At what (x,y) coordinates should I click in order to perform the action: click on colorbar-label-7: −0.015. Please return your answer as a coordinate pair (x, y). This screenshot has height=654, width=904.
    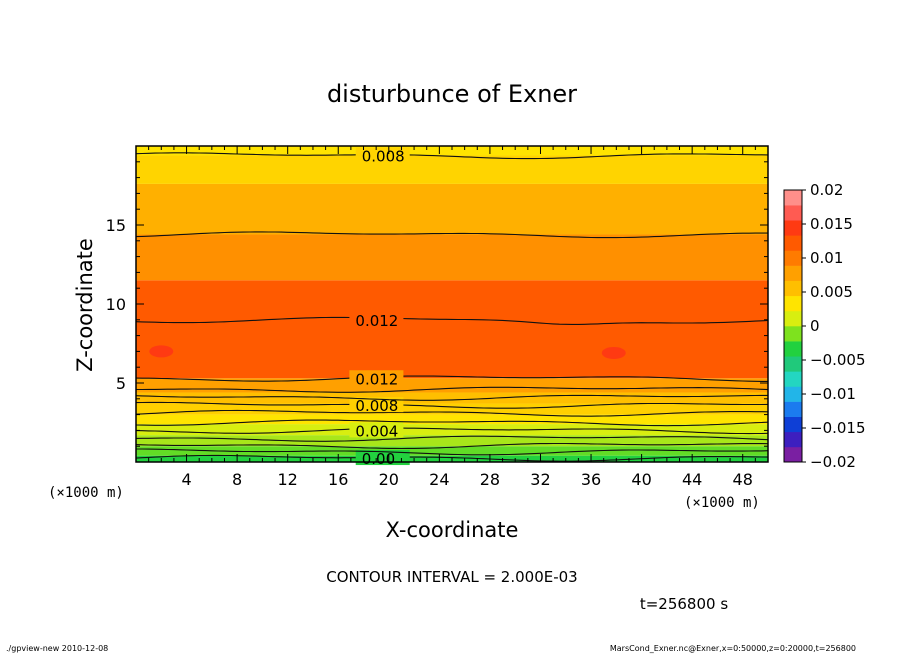
    Looking at the image, I should click on (838, 428).